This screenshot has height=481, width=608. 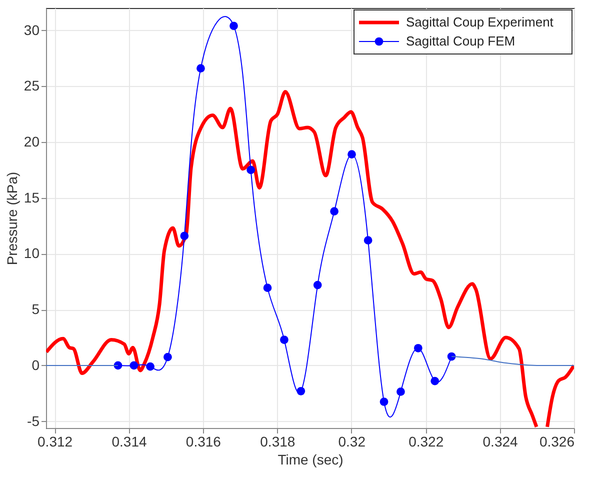 I want to click on legend-label: Sagittal Coup Experiment, so click(x=480, y=22).